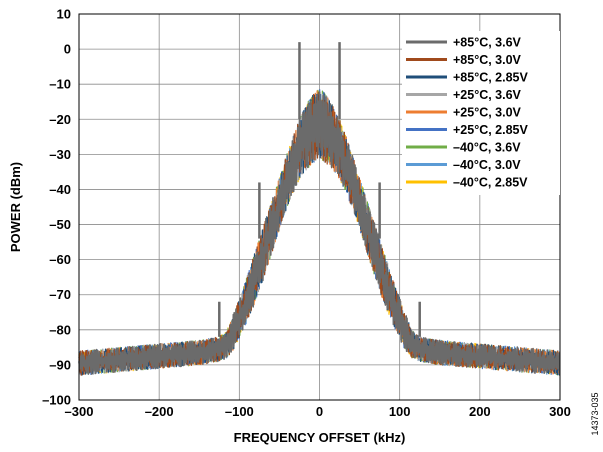  I want to click on legend-label-8: –40°C, 2.85V, so click(490, 183).